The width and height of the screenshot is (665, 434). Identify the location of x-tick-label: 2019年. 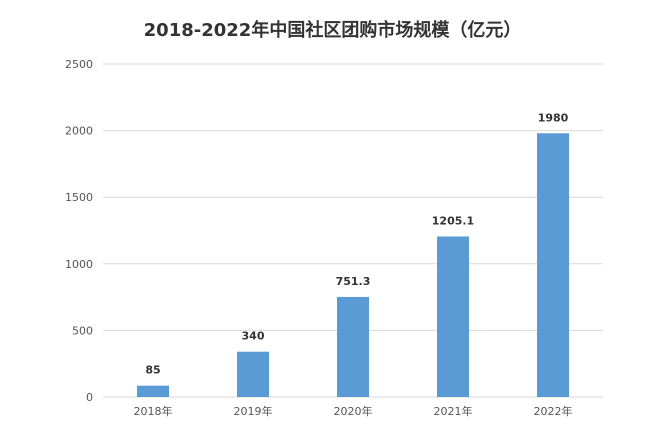
(253, 411).